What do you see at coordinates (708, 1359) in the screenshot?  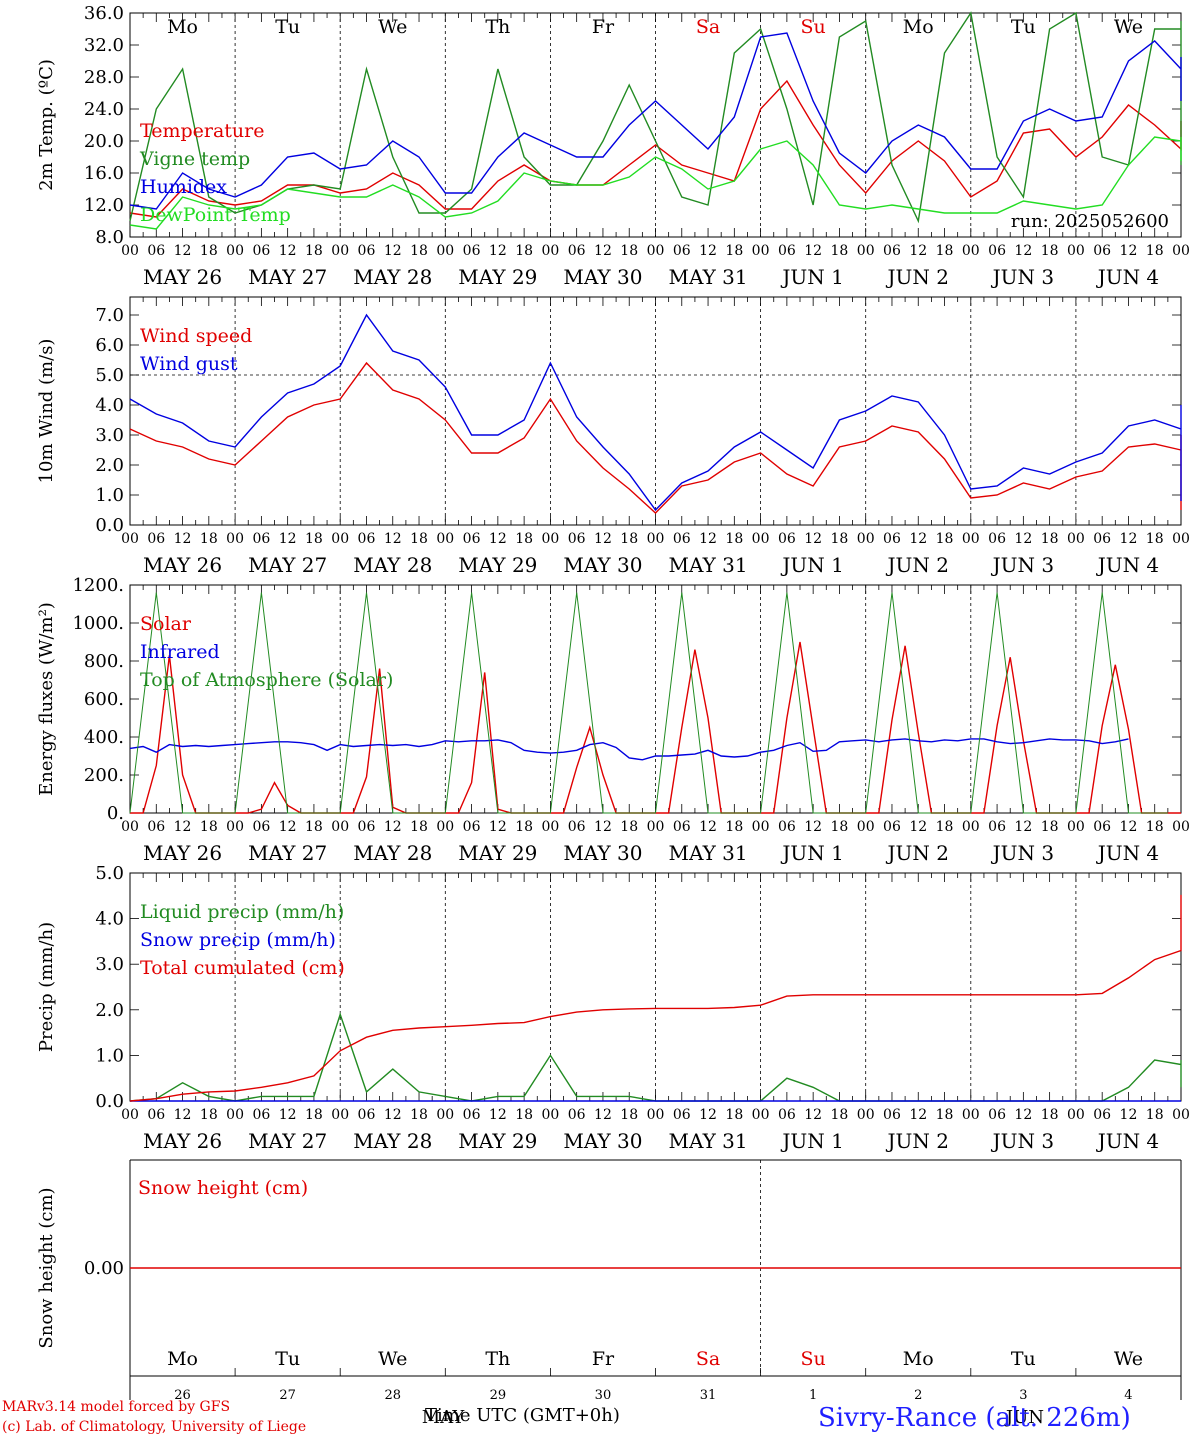 I see `weekday-label: Sa` at bounding box center [708, 1359].